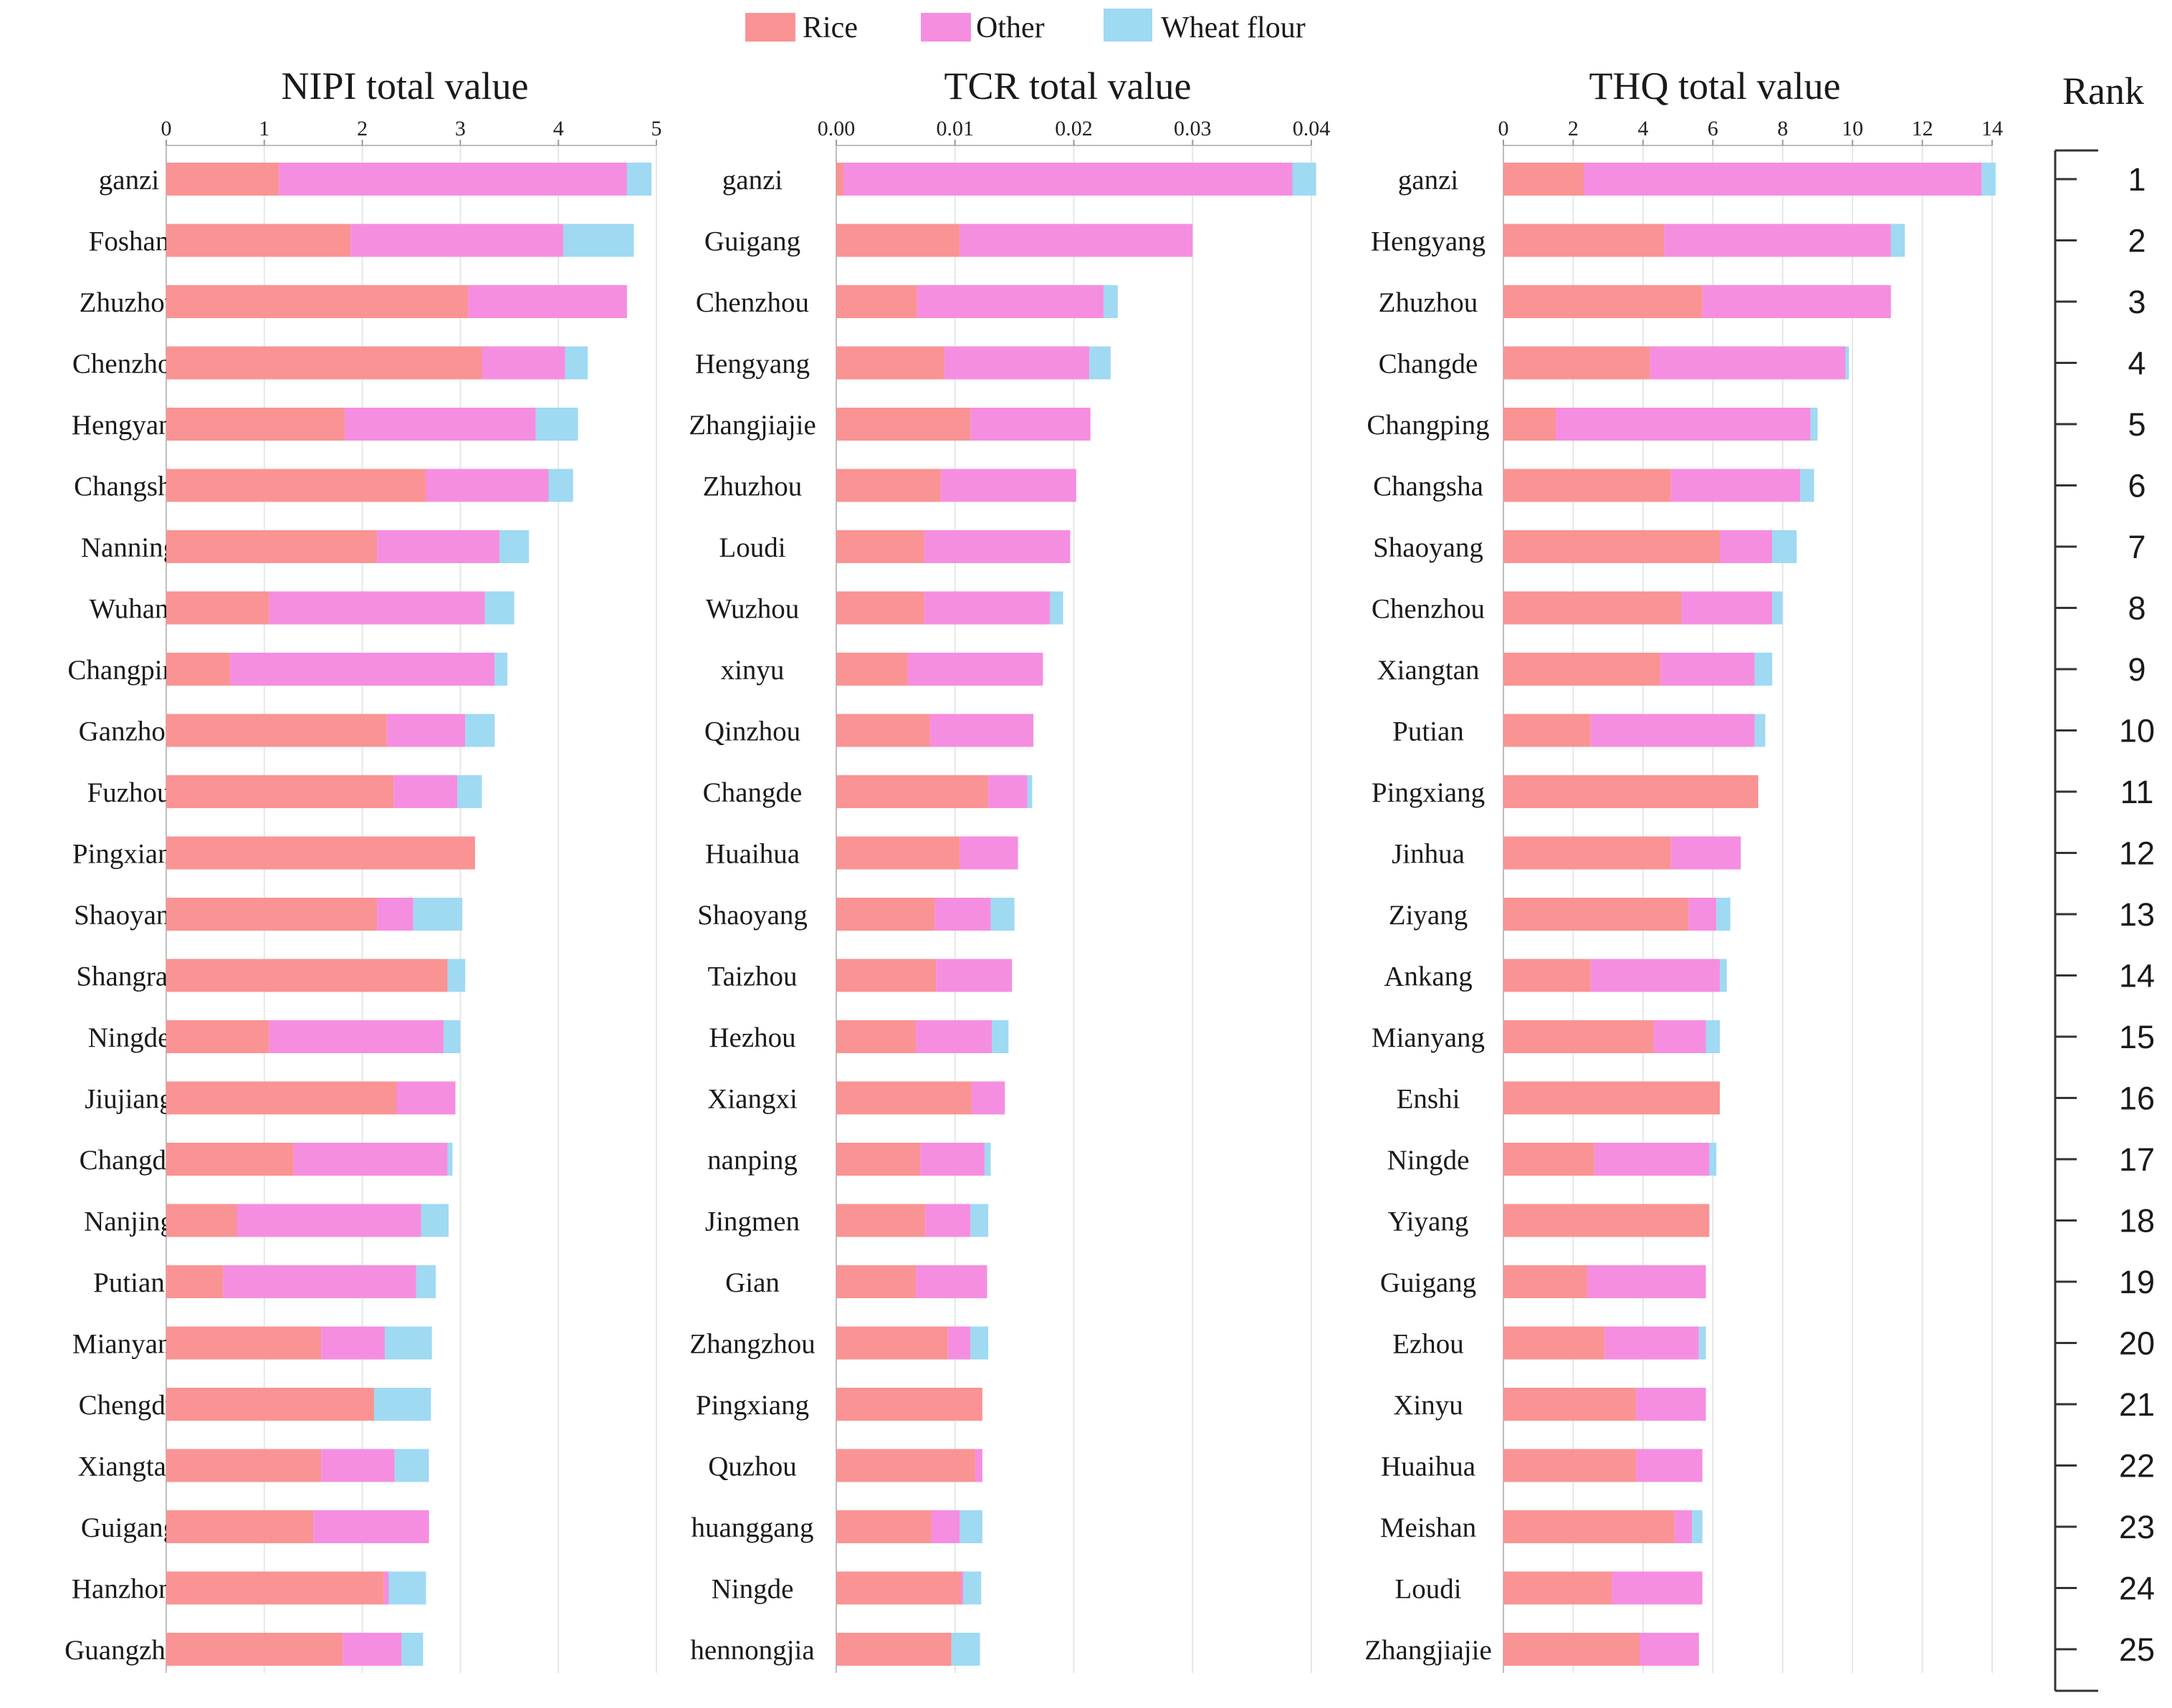 The height and width of the screenshot is (1708, 2172). I want to click on nipi-bar-wheat-flour-changping, so click(501, 669).